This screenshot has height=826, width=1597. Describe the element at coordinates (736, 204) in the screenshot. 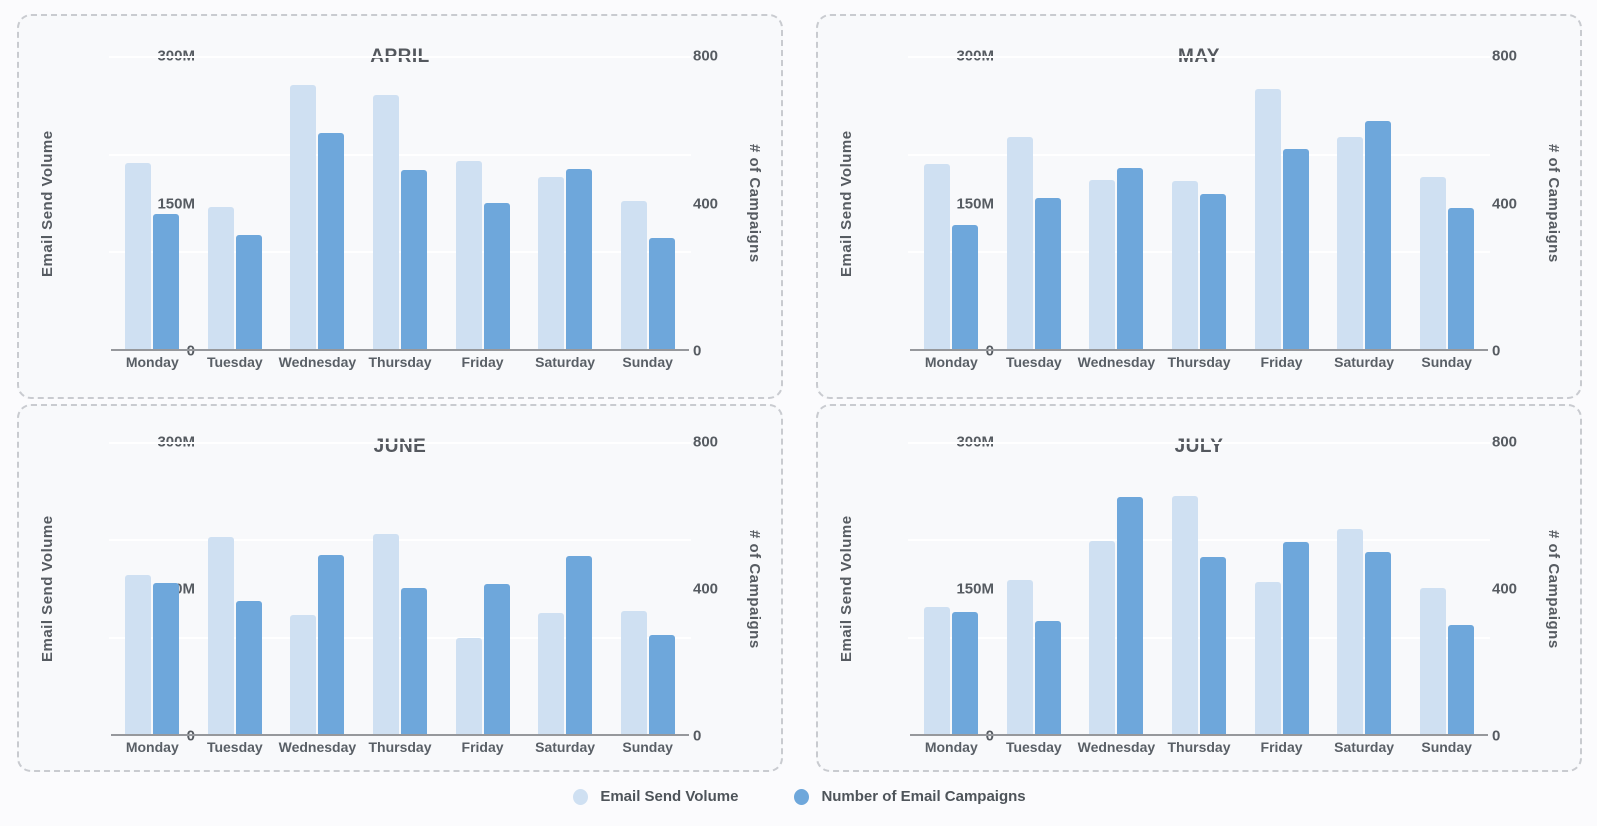

I see `right-axis-ticks: 800 400 0` at that location.